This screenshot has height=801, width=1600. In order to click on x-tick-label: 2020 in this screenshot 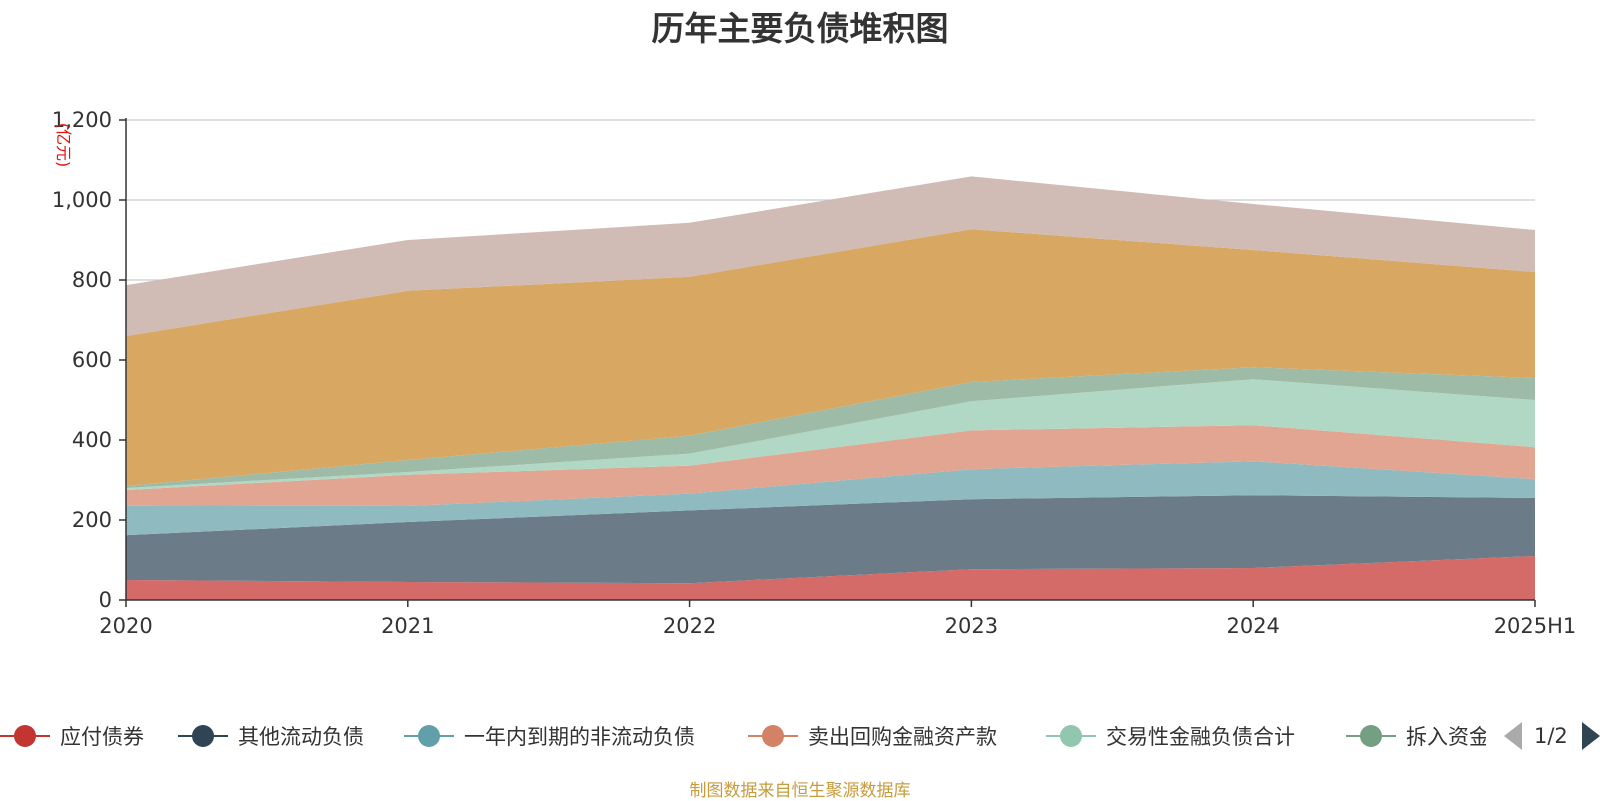, I will do `click(125, 626)`.